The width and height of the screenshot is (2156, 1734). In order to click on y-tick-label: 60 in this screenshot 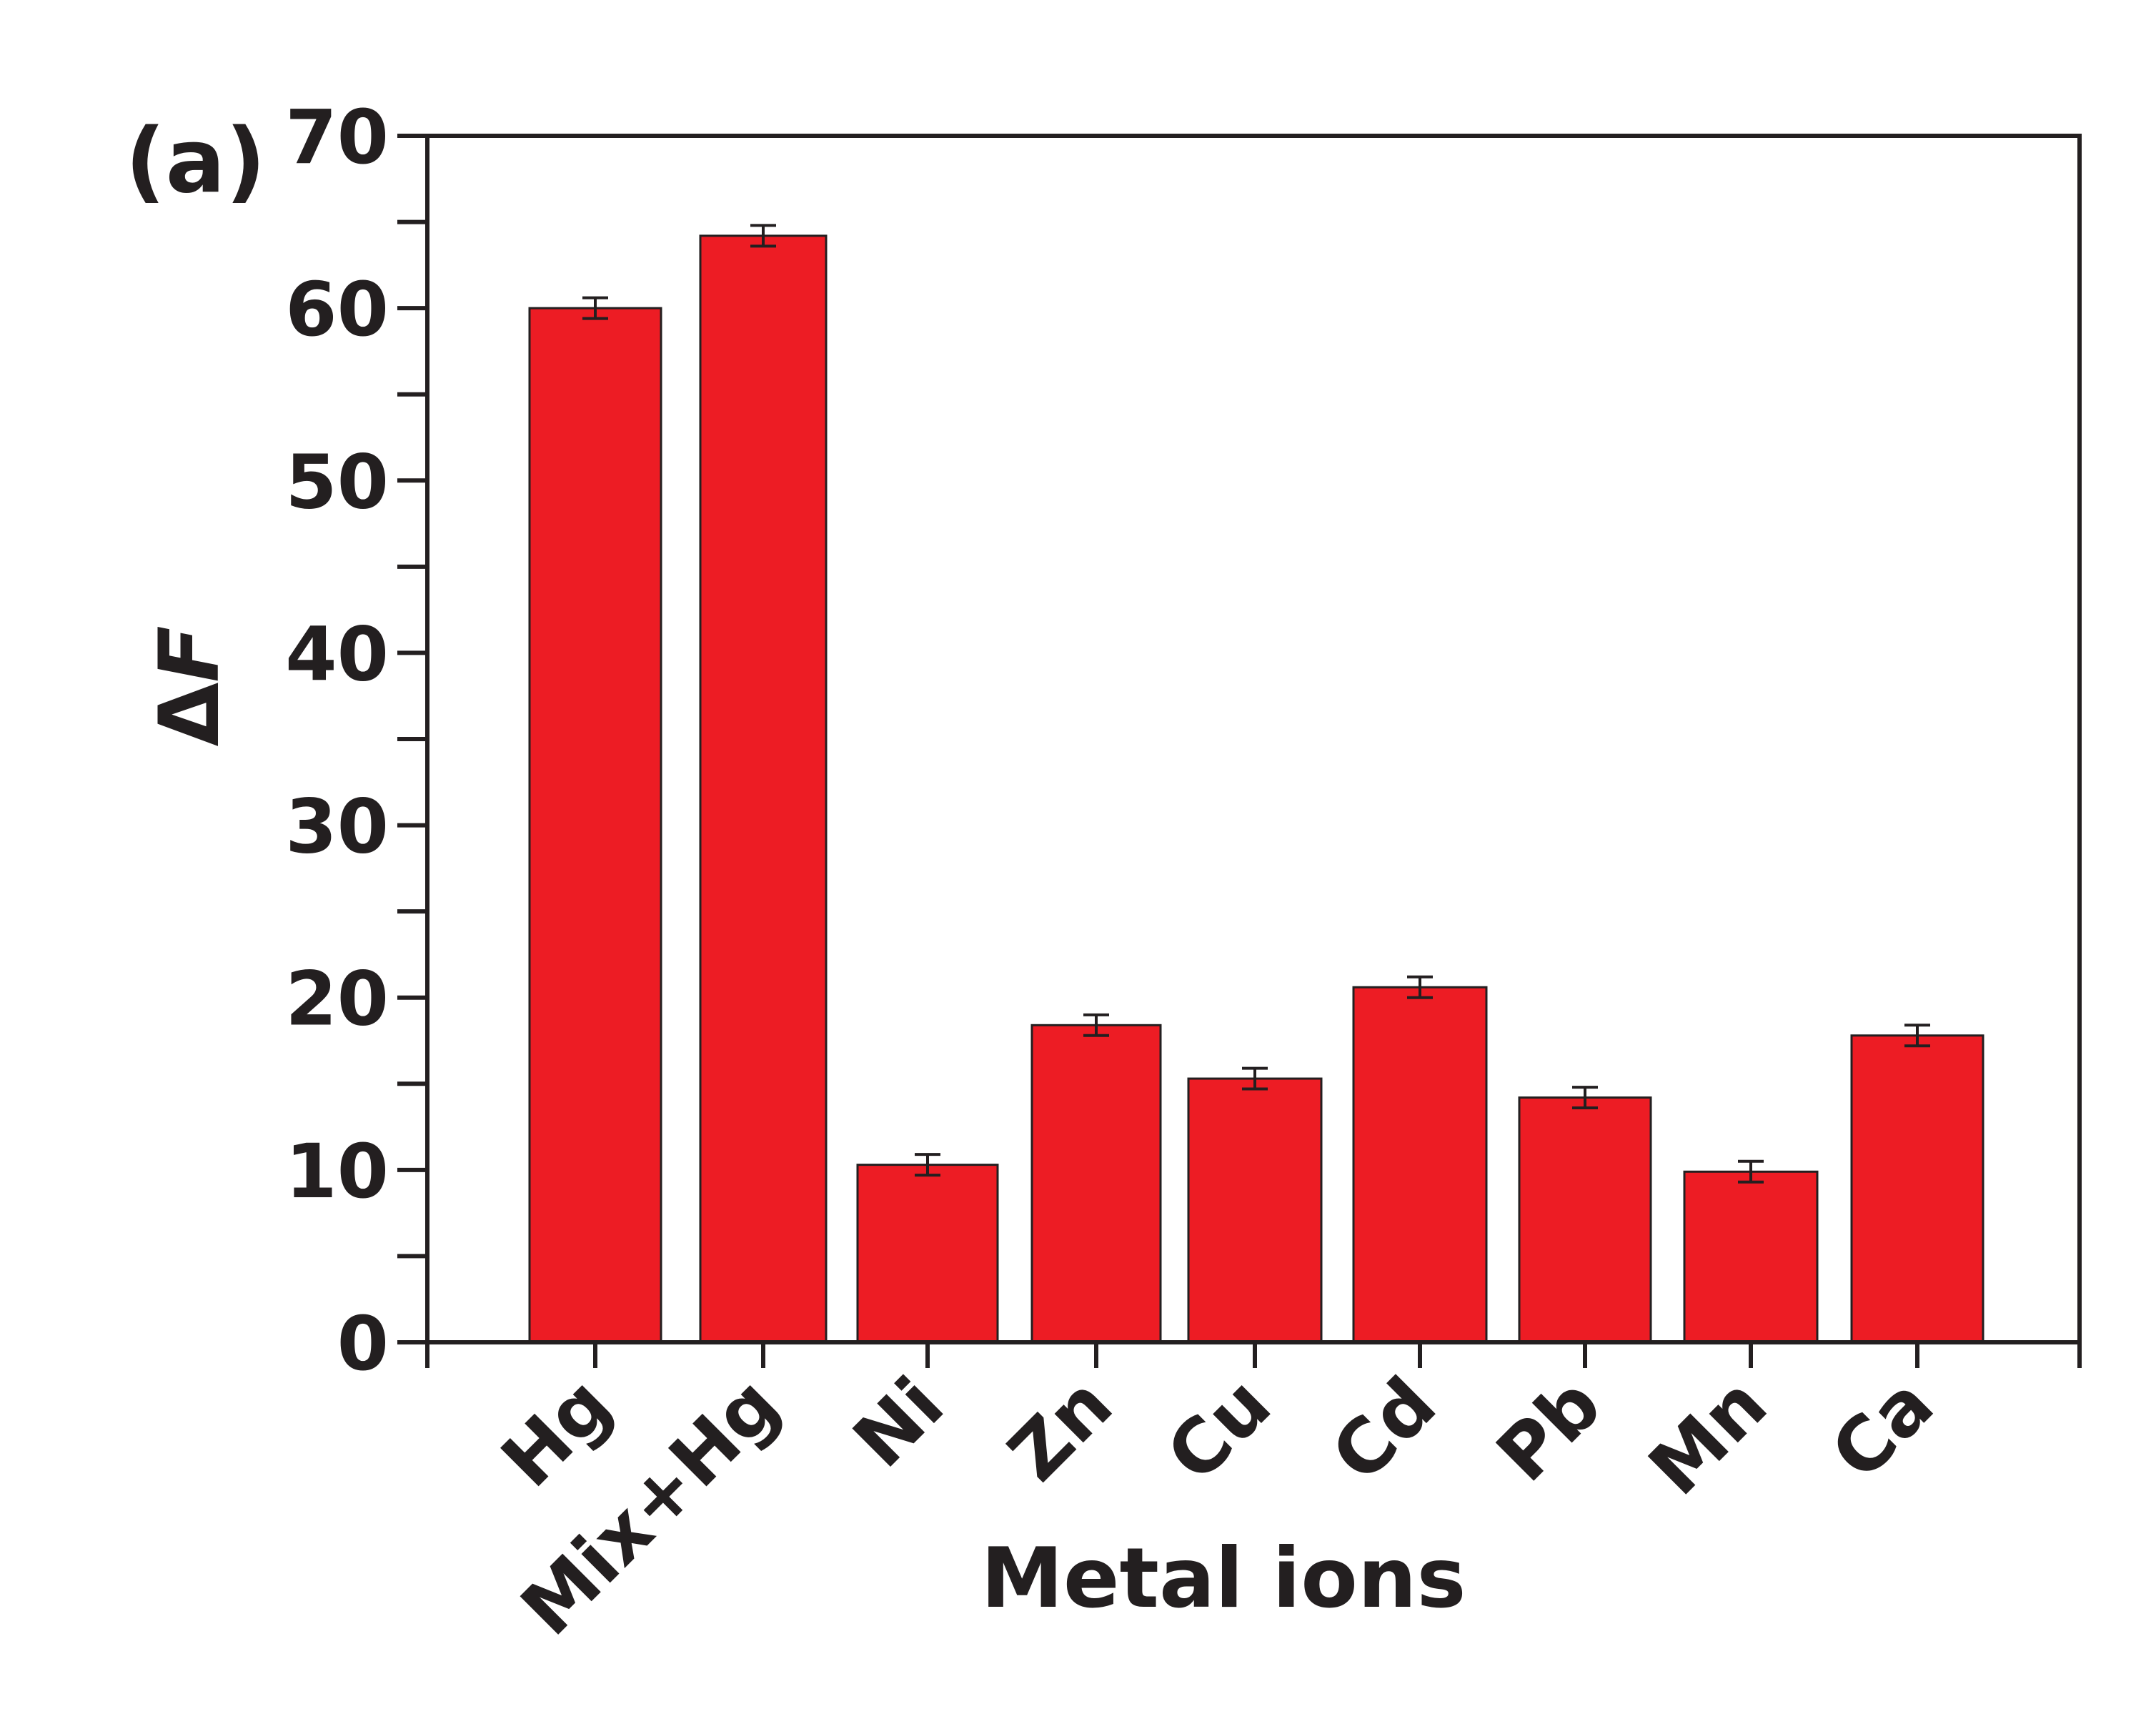, I will do `click(337, 310)`.